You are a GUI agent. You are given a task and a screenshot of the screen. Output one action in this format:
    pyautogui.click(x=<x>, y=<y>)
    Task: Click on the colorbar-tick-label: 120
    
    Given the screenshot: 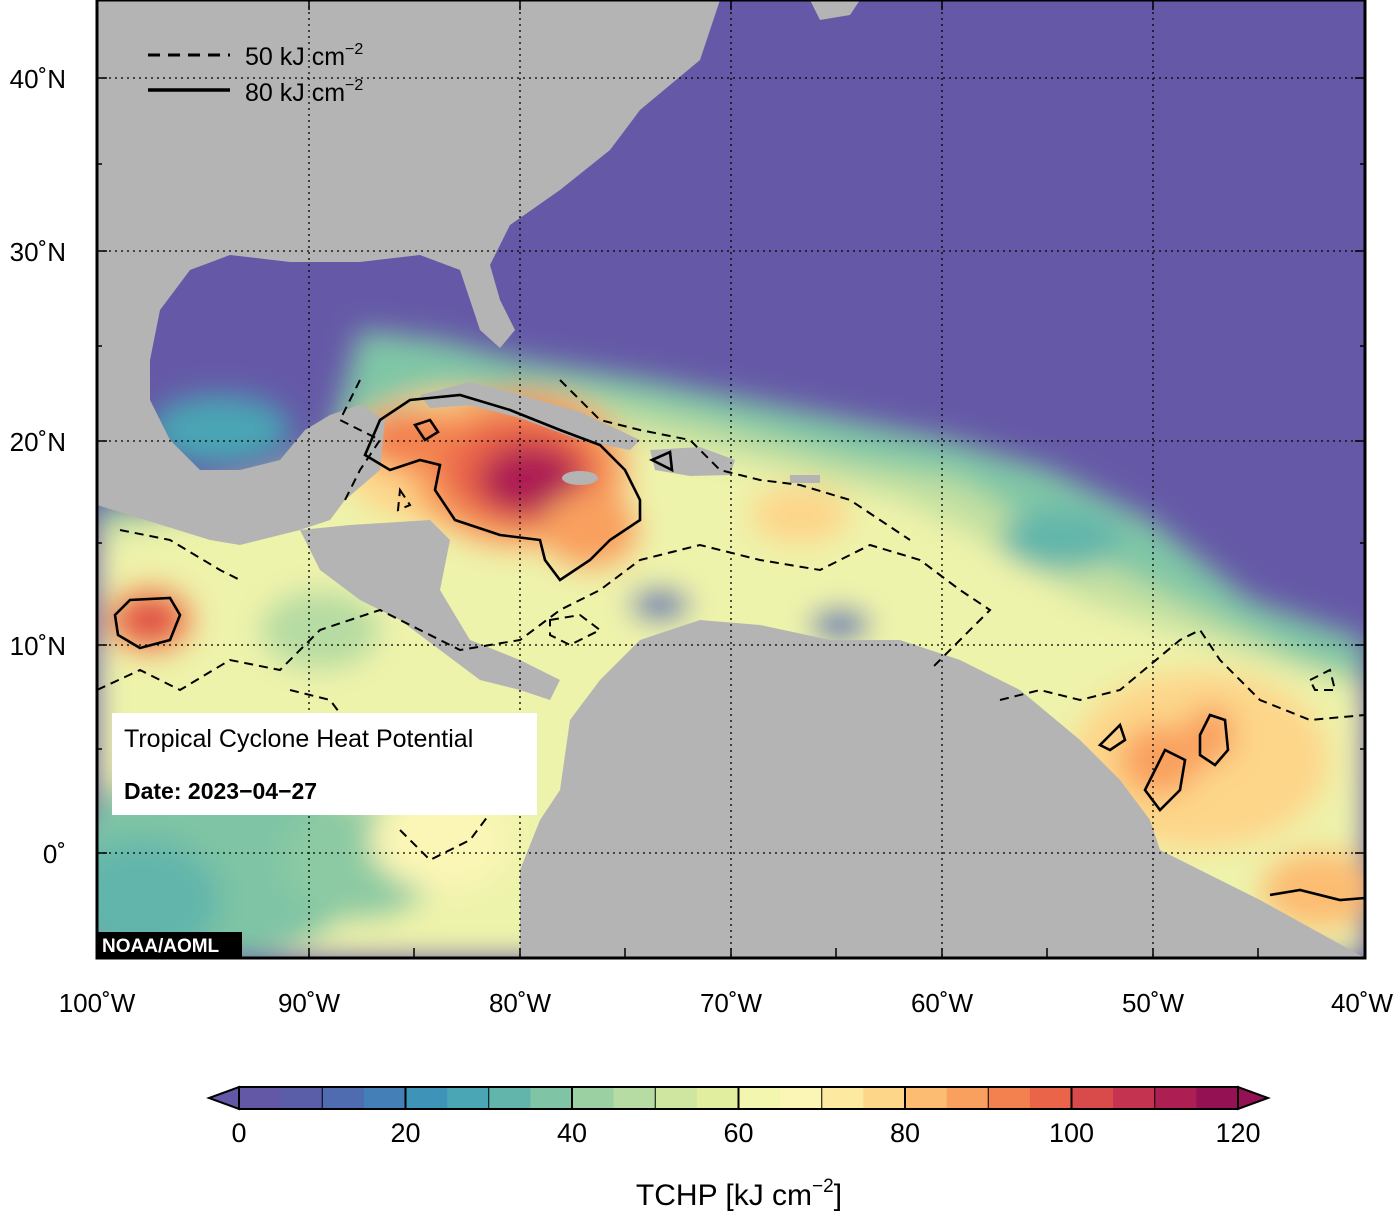 What is the action you would take?
    pyautogui.click(x=1237, y=1133)
    